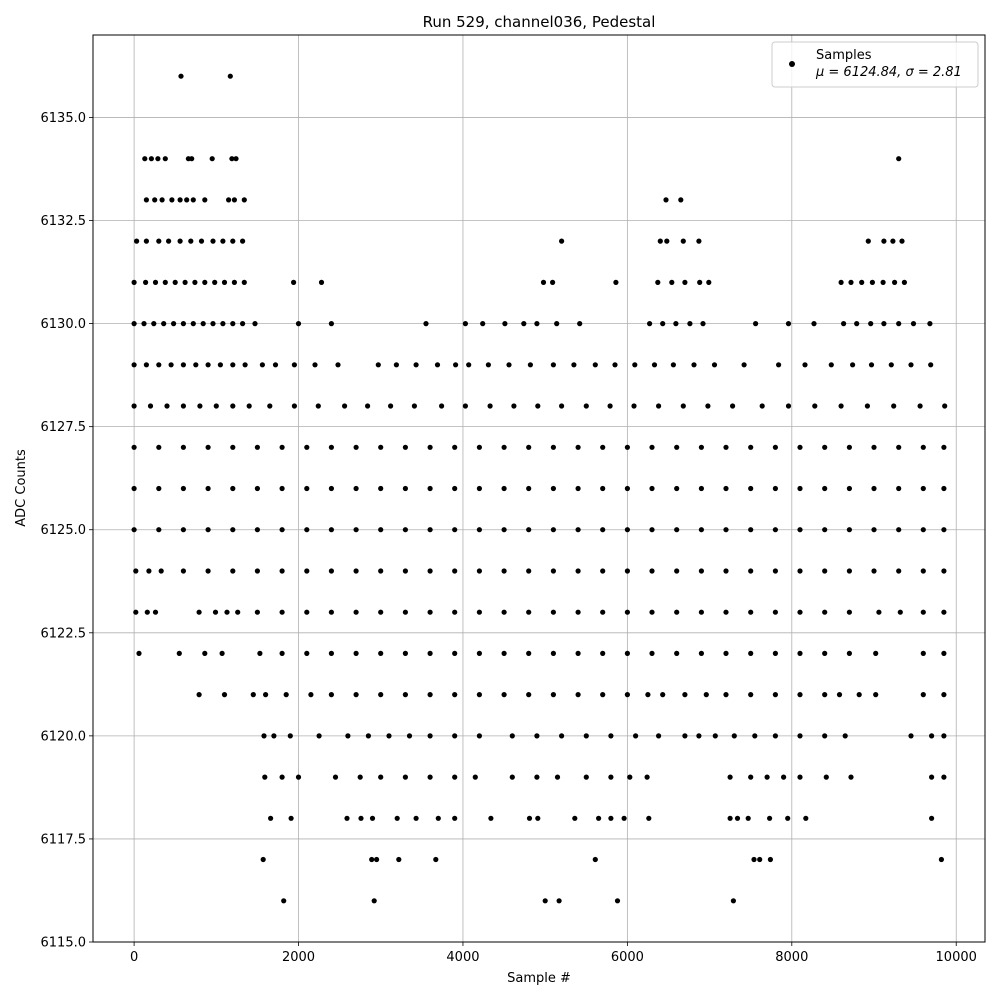 This screenshot has width=1000, height=1000. I want to click on y-tick-label: 6122.5, so click(64, 633).